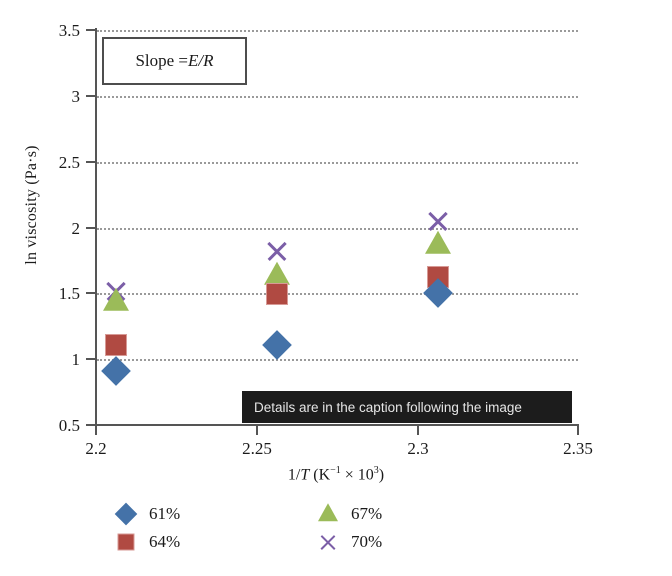  I want to click on y-tick-label-3.5: 3.5, so click(69, 30).